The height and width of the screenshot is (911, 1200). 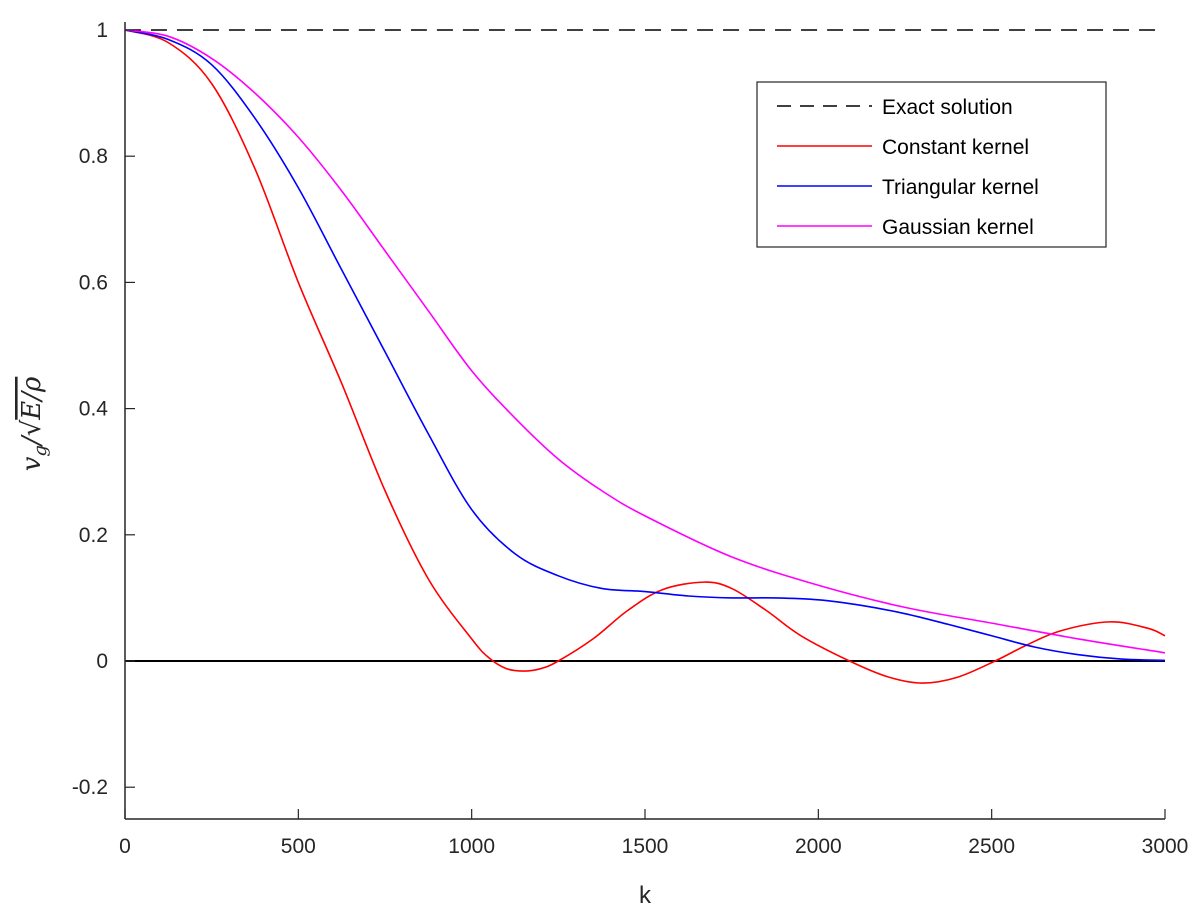 What do you see at coordinates (645, 895) in the screenshot?
I see `x-axis-label: k` at bounding box center [645, 895].